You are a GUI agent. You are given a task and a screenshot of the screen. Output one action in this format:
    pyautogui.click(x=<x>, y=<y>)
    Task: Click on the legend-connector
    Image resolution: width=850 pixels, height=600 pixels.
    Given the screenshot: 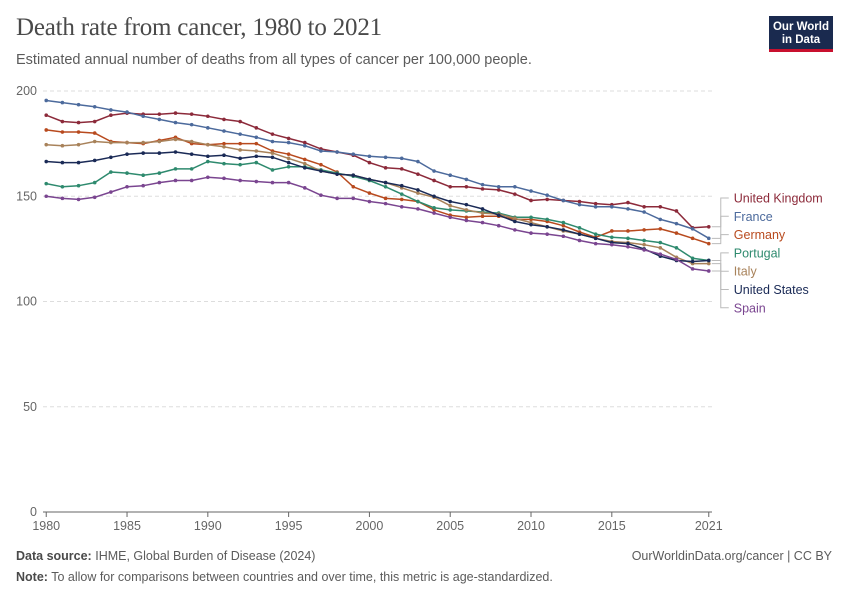 What is the action you would take?
    pyautogui.click(x=720, y=239)
    